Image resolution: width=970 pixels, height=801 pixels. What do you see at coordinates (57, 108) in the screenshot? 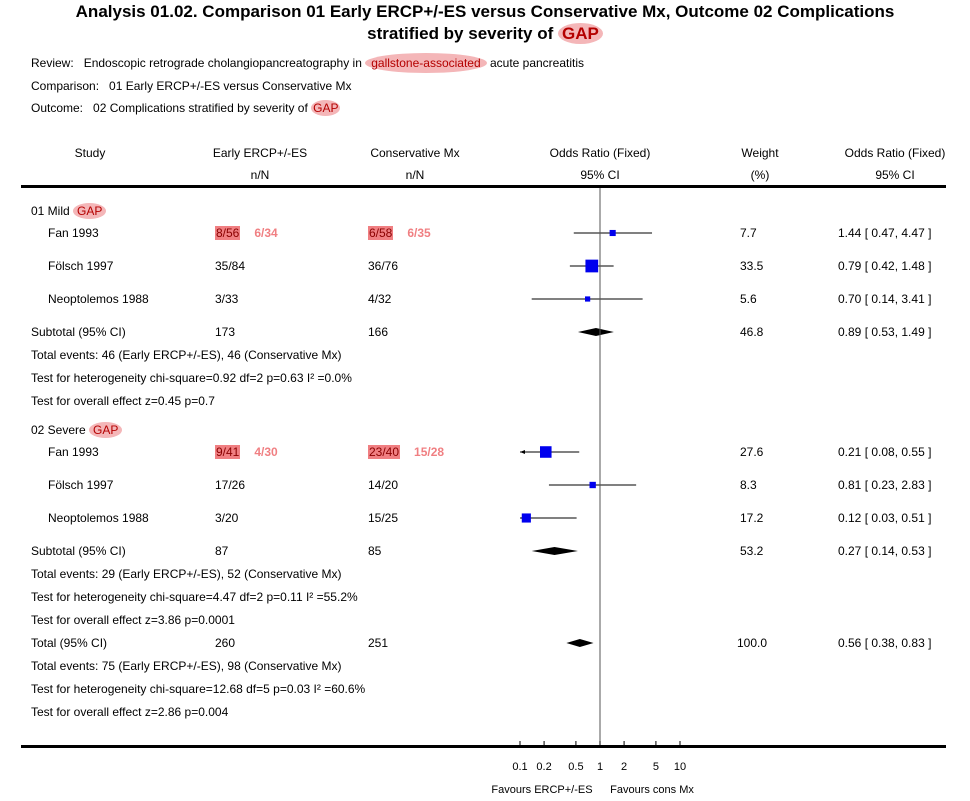
I see `outcome-label: Outcome:` at bounding box center [57, 108].